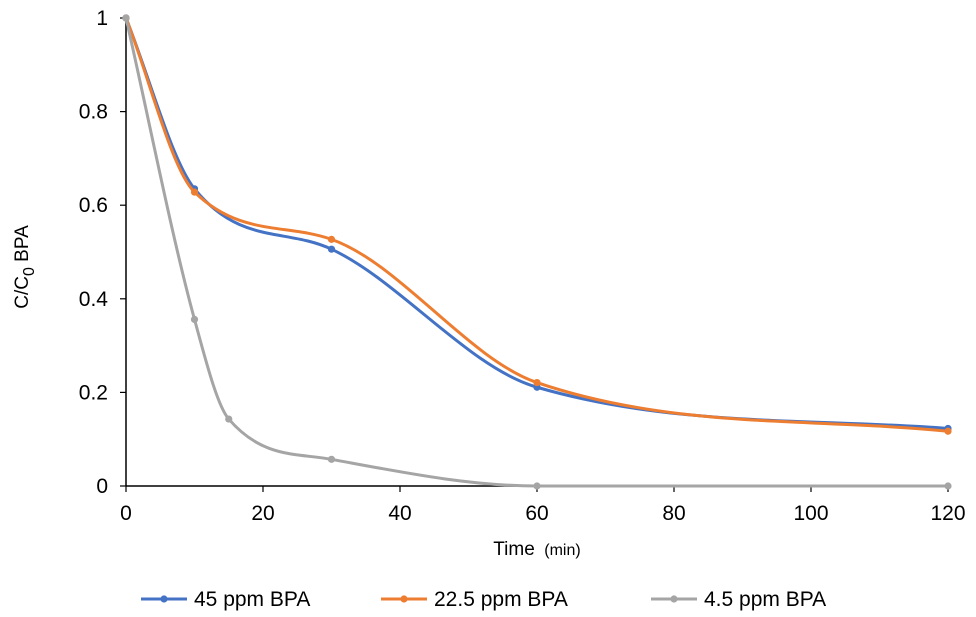 Image resolution: width=976 pixels, height=617 pixels. What do you see at coordinates (252, 599) in the screenshot?
I see `legend-label: 45 ppm BPA` at bounding box center [252, 599].